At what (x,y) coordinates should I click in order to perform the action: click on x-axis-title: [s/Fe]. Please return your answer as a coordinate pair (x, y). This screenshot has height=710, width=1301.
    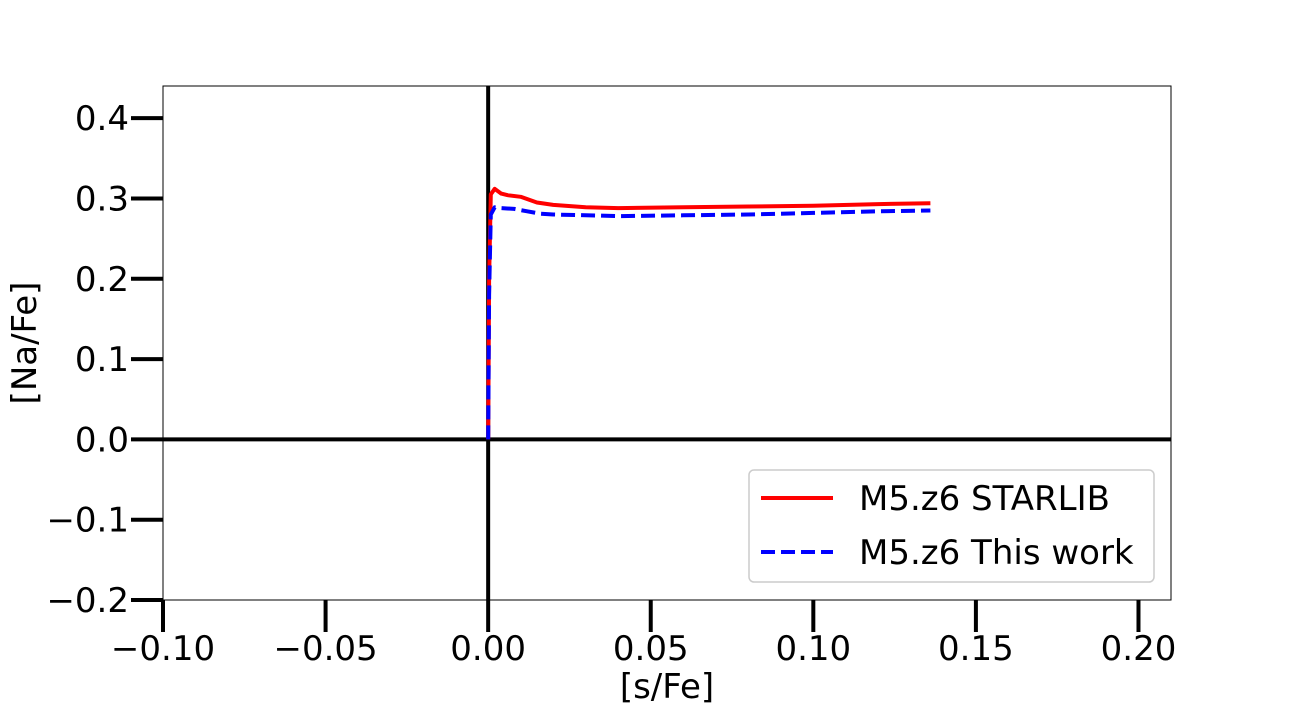
    Looking at the image, I should click on (667, 687).